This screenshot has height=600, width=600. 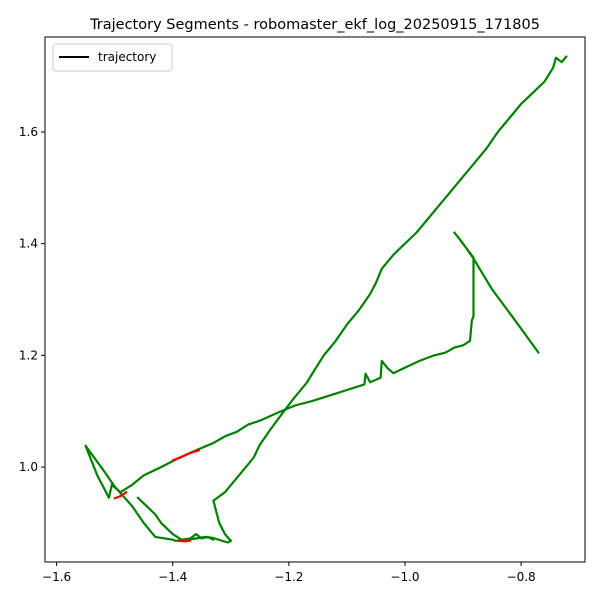 What do you see at coordinates (172, 577) in the screenshot?
I see `x-tick-label: −1.4` at bounding box center [172, 577].